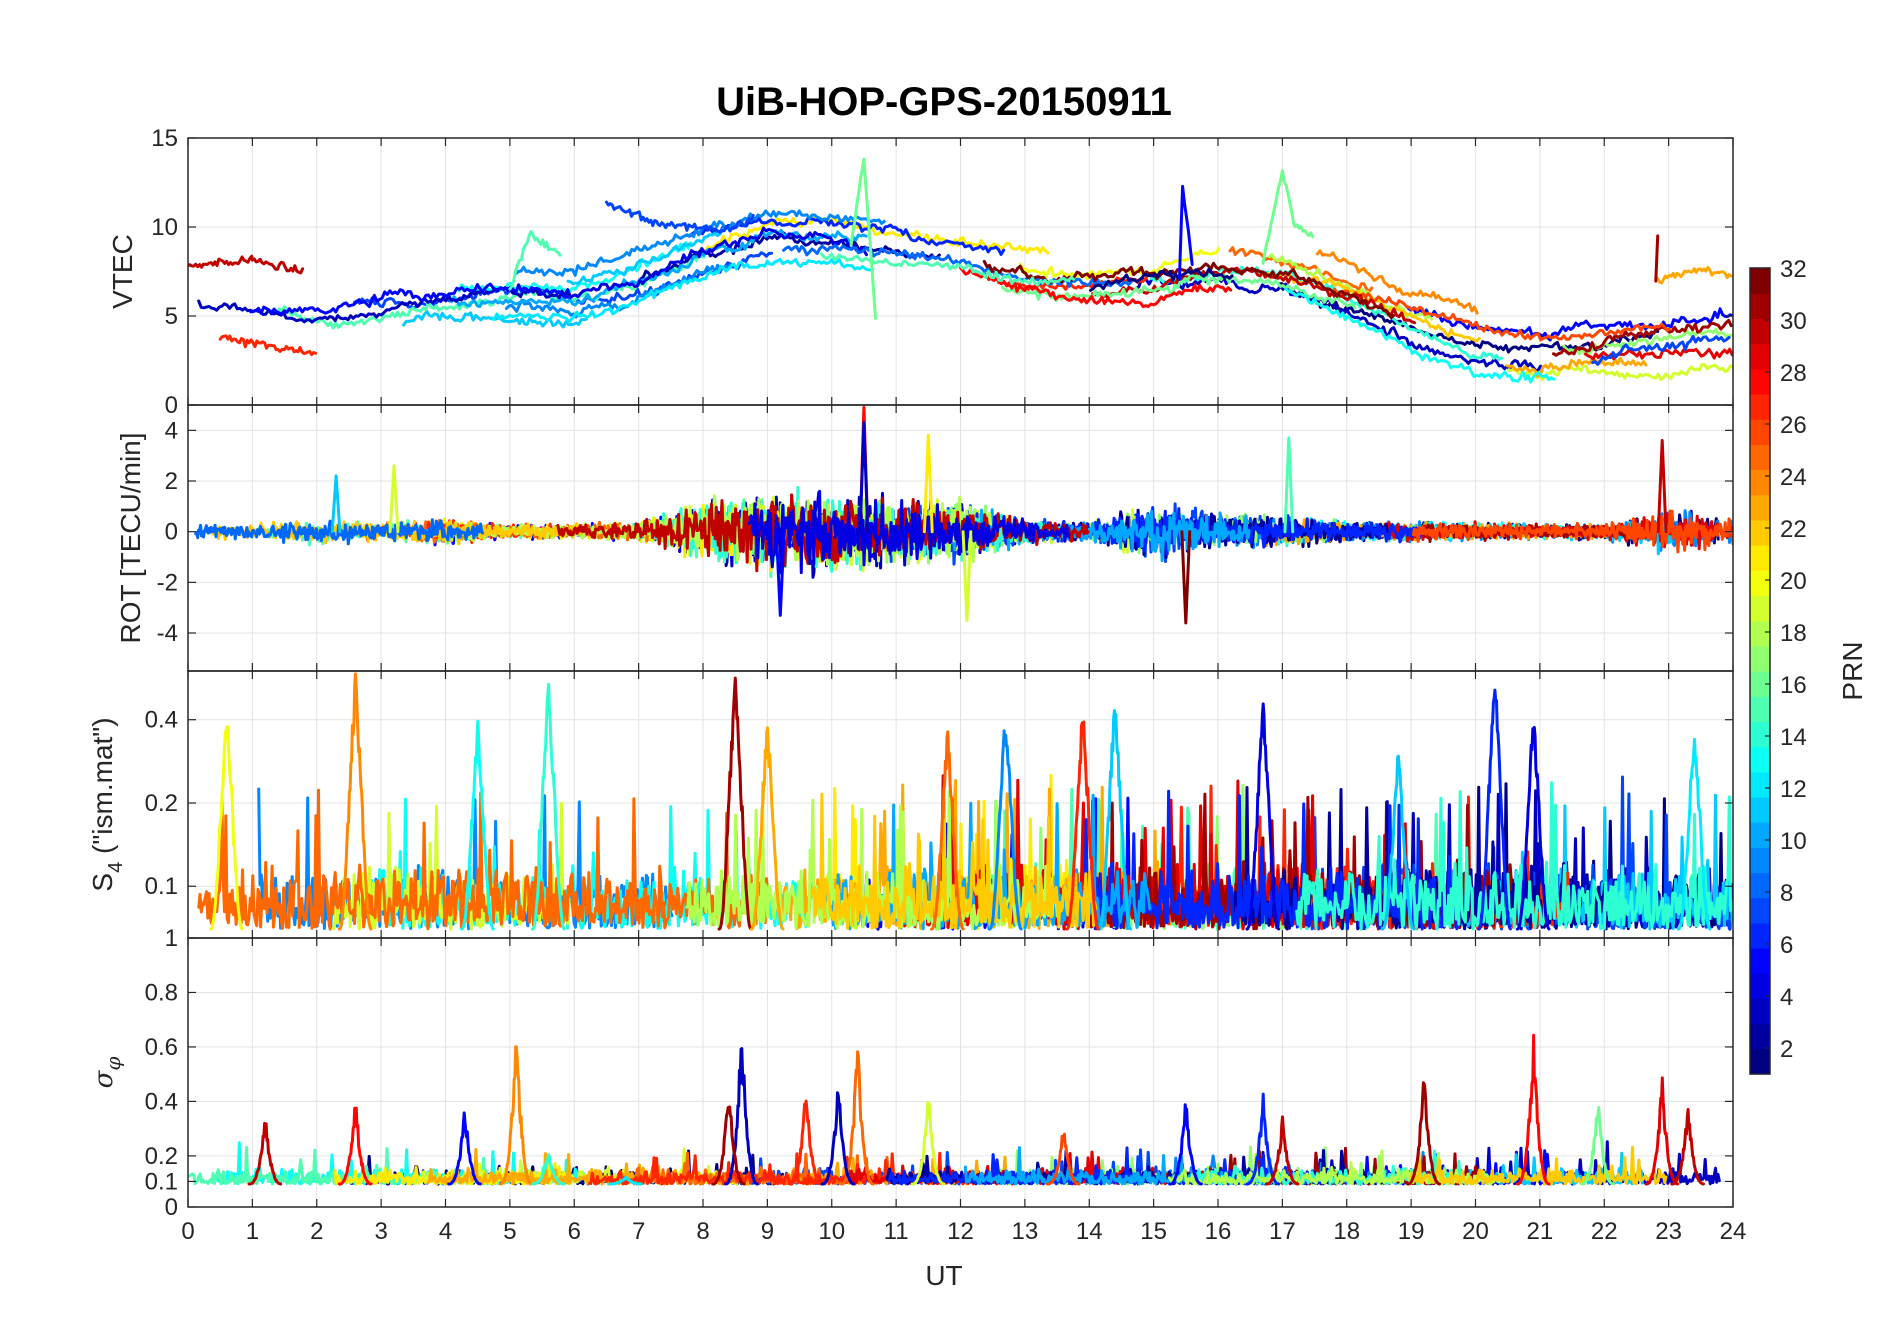  I want to click on x-axis-label: UT, so click(943, 1275).